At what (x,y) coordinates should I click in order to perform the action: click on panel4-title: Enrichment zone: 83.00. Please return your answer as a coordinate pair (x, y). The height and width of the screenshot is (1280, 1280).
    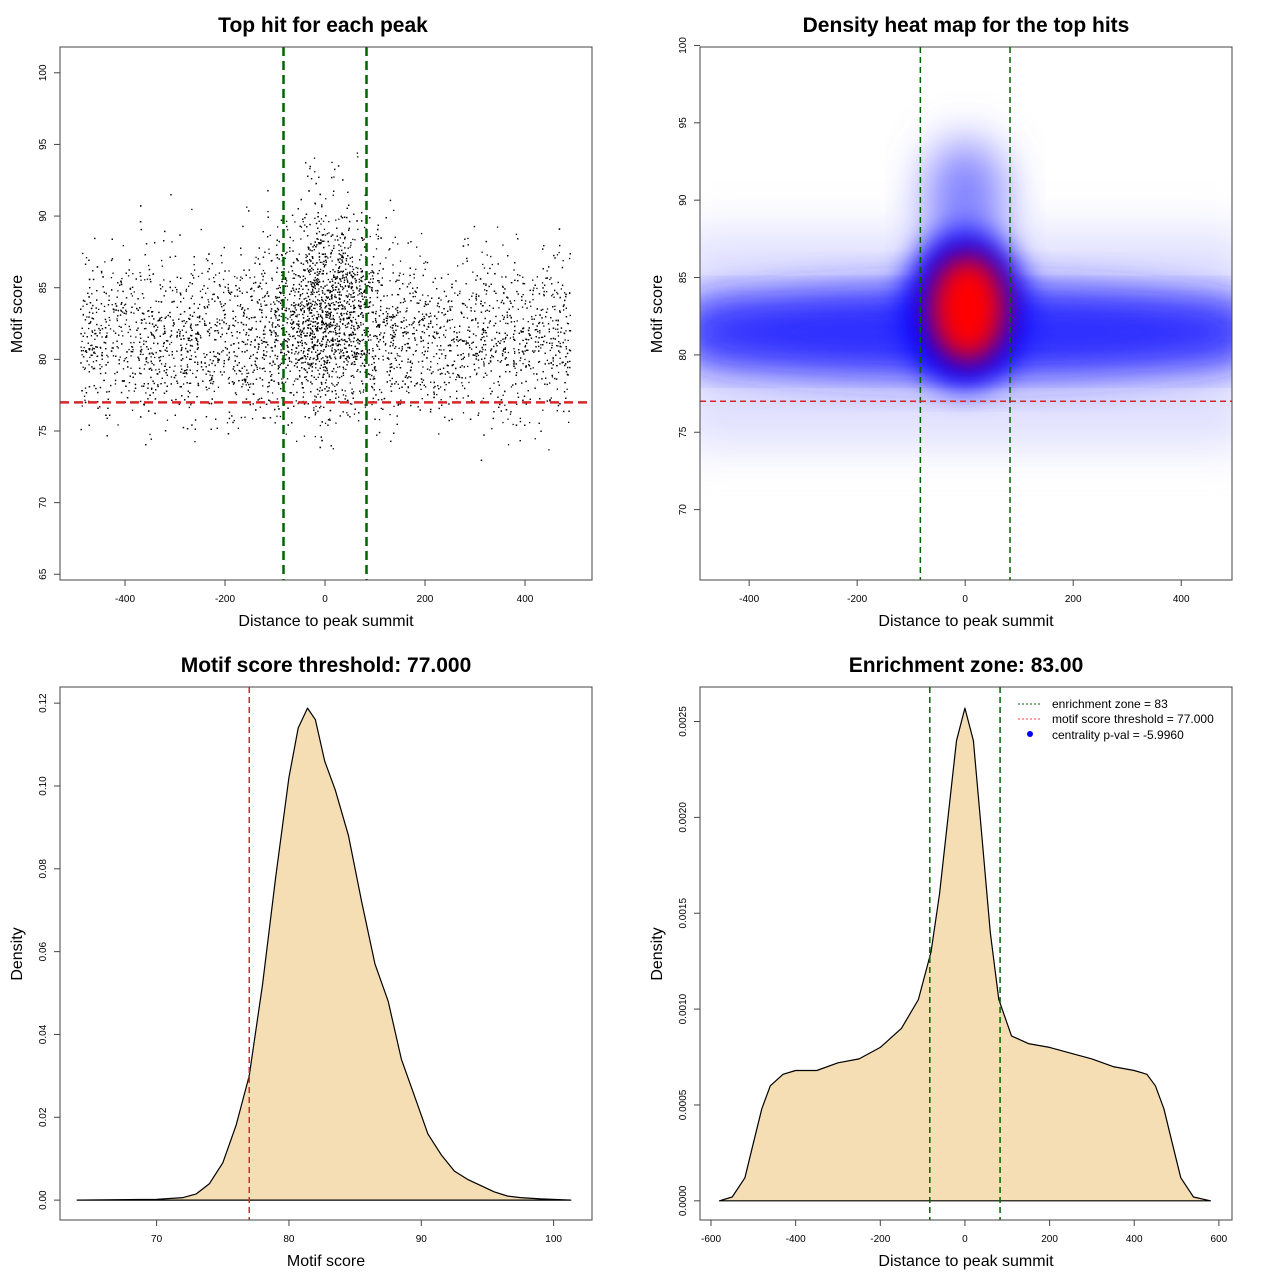
    Looking at the image, I should click on (966, 665).